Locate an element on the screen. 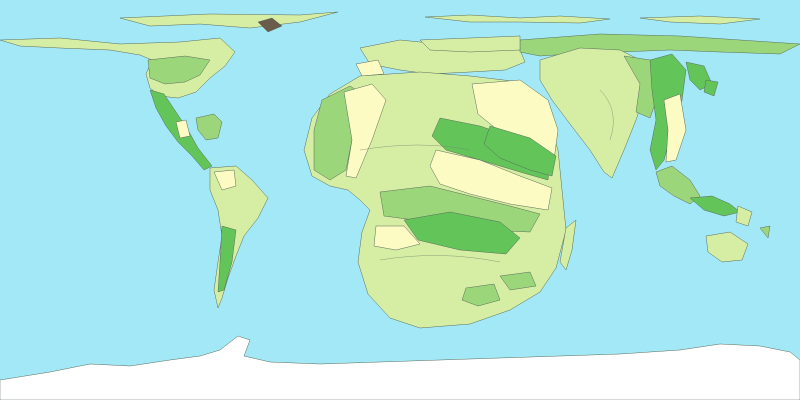 The width and height of the screenshot is (800, 400). country-borders is located at coordinates (486, 176).